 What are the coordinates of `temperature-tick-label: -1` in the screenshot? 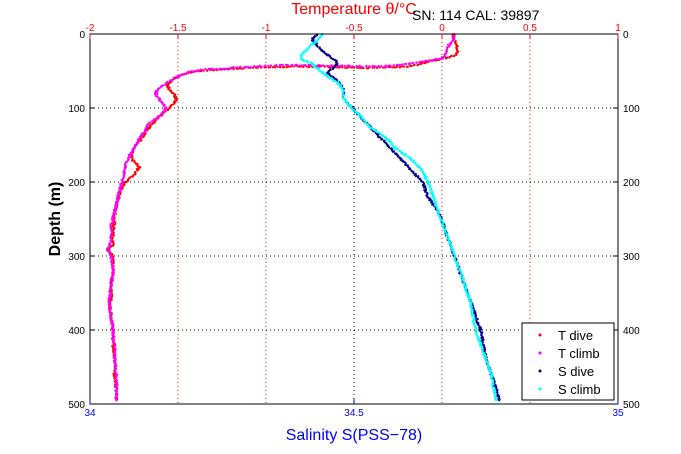 It's located at (266, 28).